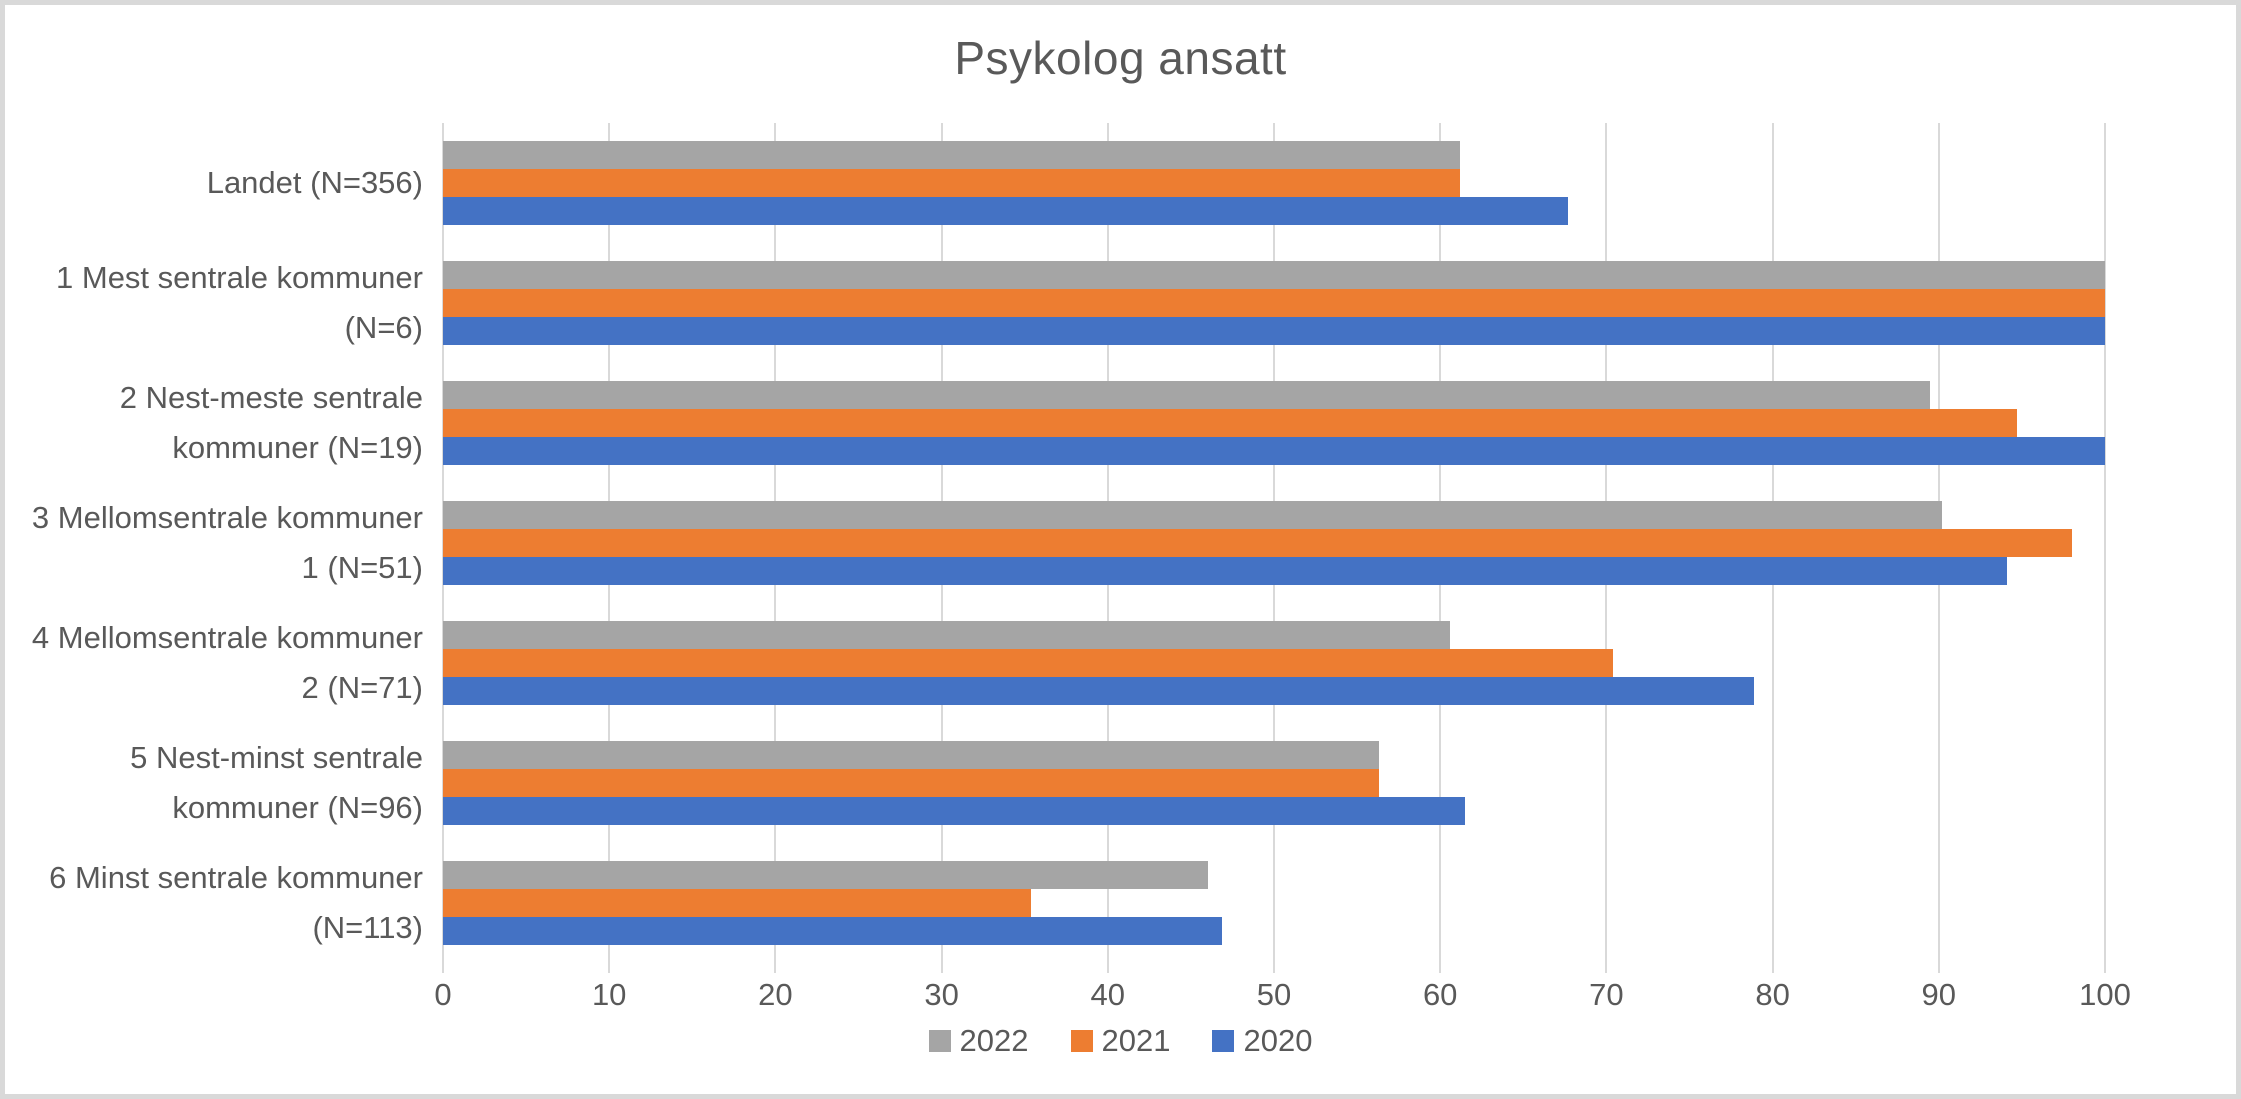  I want to click on legend-item-2021: 2021, so click(1120, 1041).